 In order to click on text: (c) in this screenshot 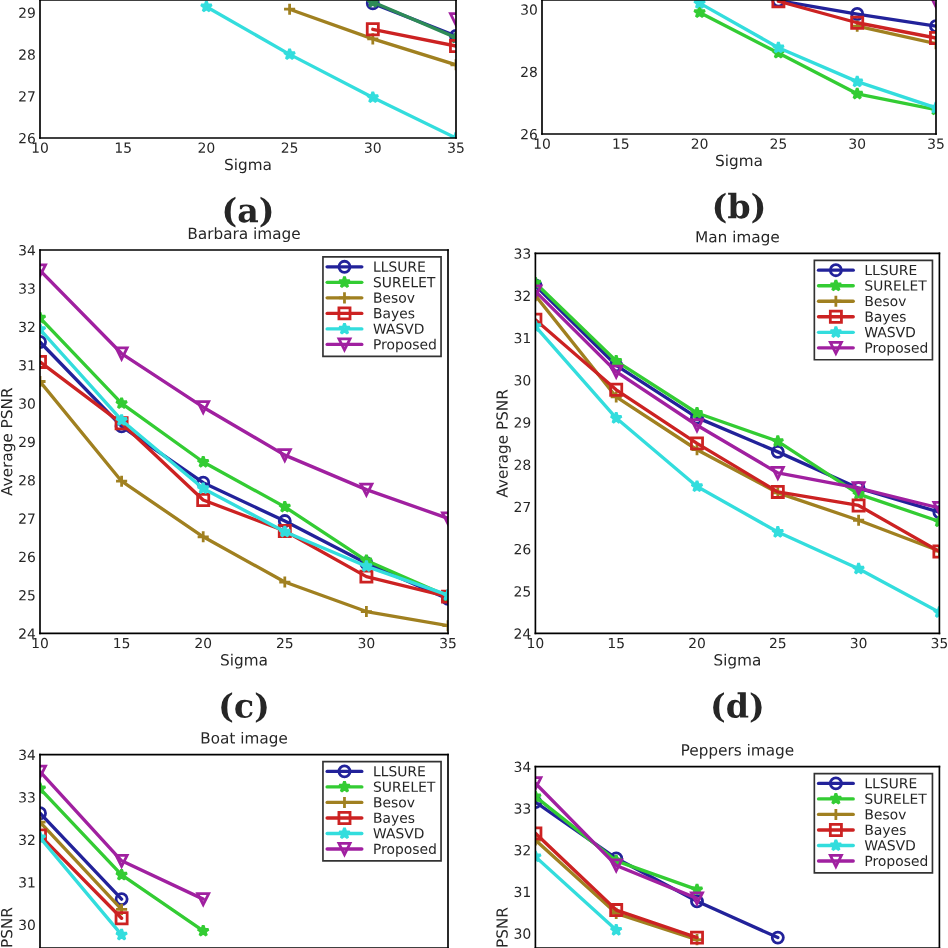, I will do `click(244, 707)`.